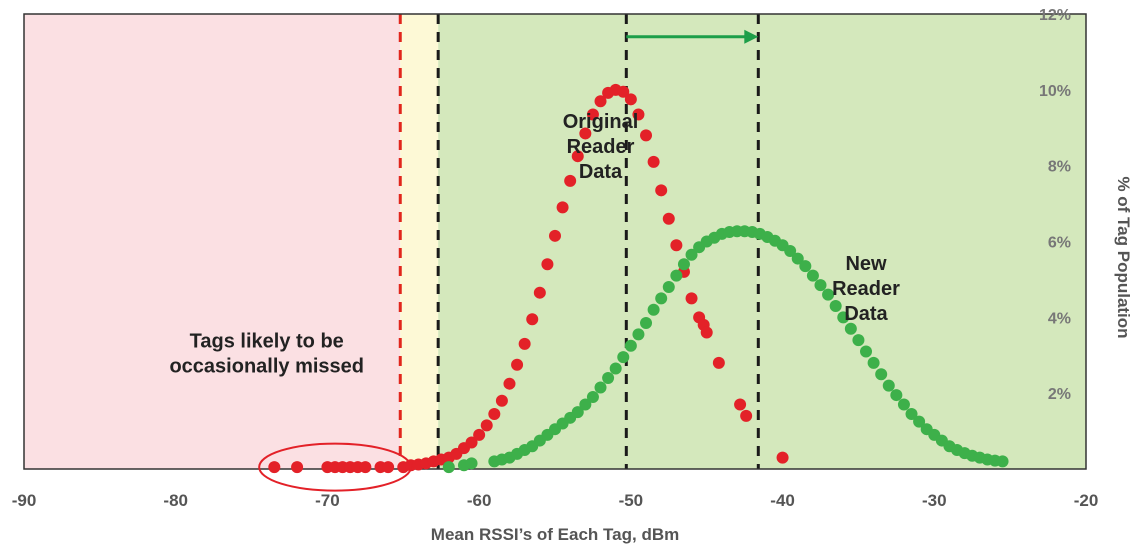 This screenshot has width=1139, height=548. I want to click on annotation-new-label: New Reader Data, so click(866, 289).